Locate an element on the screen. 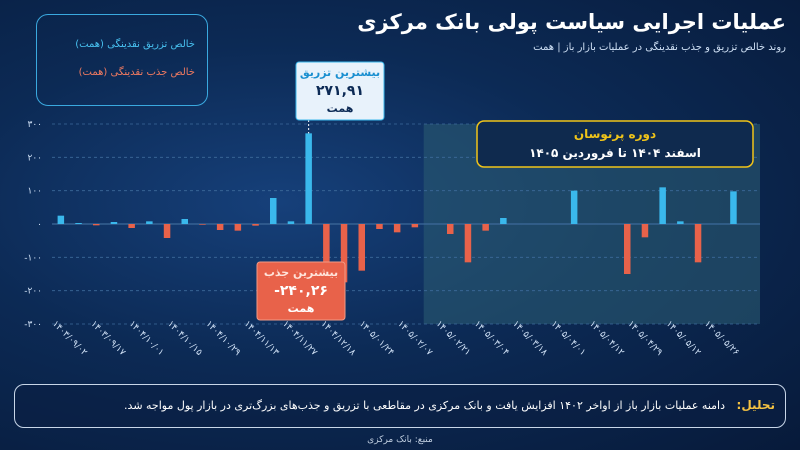 This screenshot has width=800, height=450. x-tick-label: ۱۴۰۴/۱۰/۰۱ is located at coordinates (146, 338).